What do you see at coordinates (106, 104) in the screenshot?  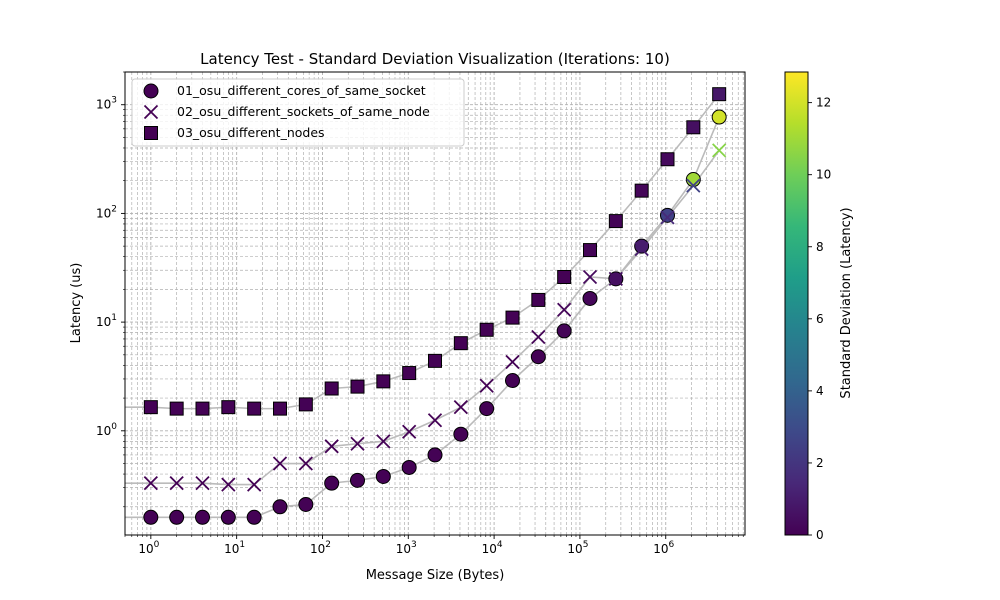 I see `y-tick-label: 10³` at bounding box center [106, 104].